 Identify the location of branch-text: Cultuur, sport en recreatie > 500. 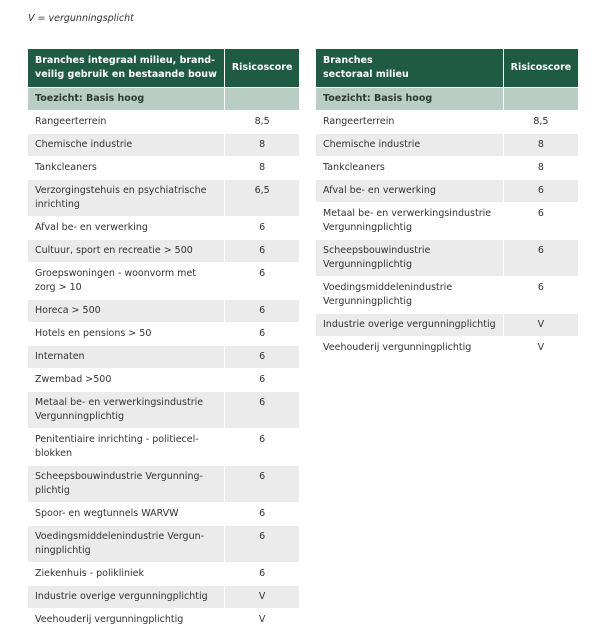
(114, 250).